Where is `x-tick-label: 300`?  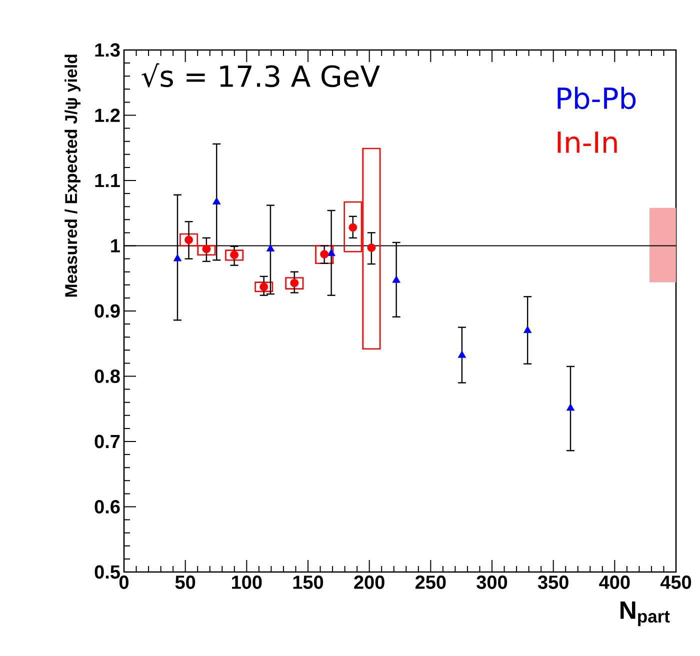
x-tick-label: 300 is located at coordinates (492, 583).